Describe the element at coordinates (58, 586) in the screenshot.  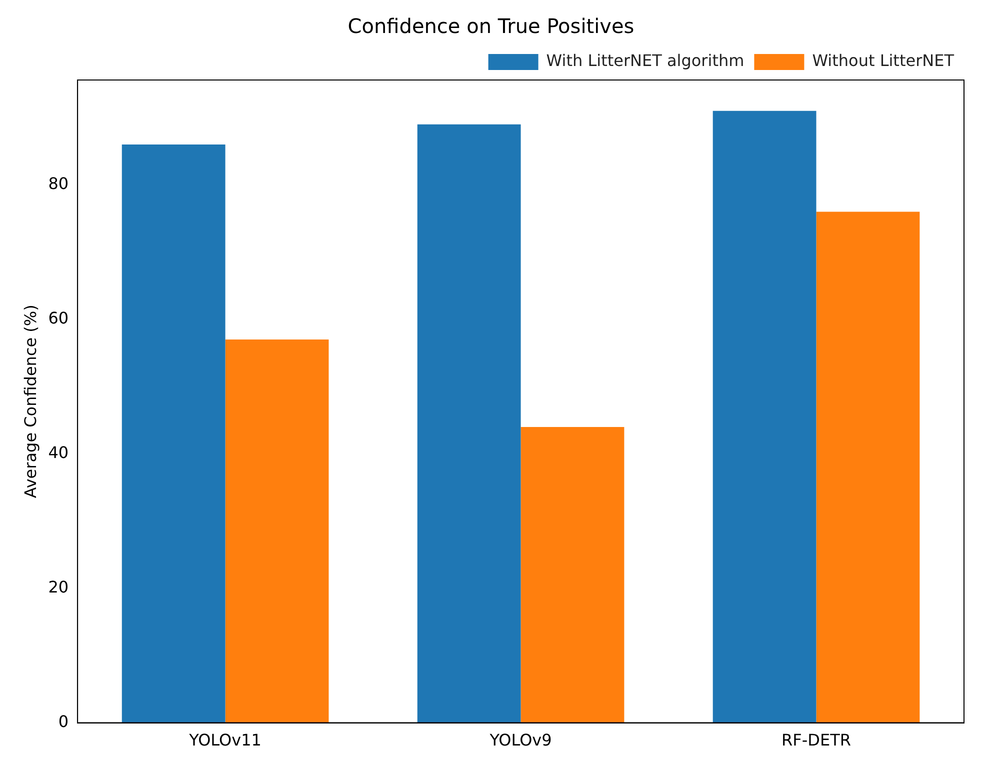
I see `y-tick-label: 20` at that location.